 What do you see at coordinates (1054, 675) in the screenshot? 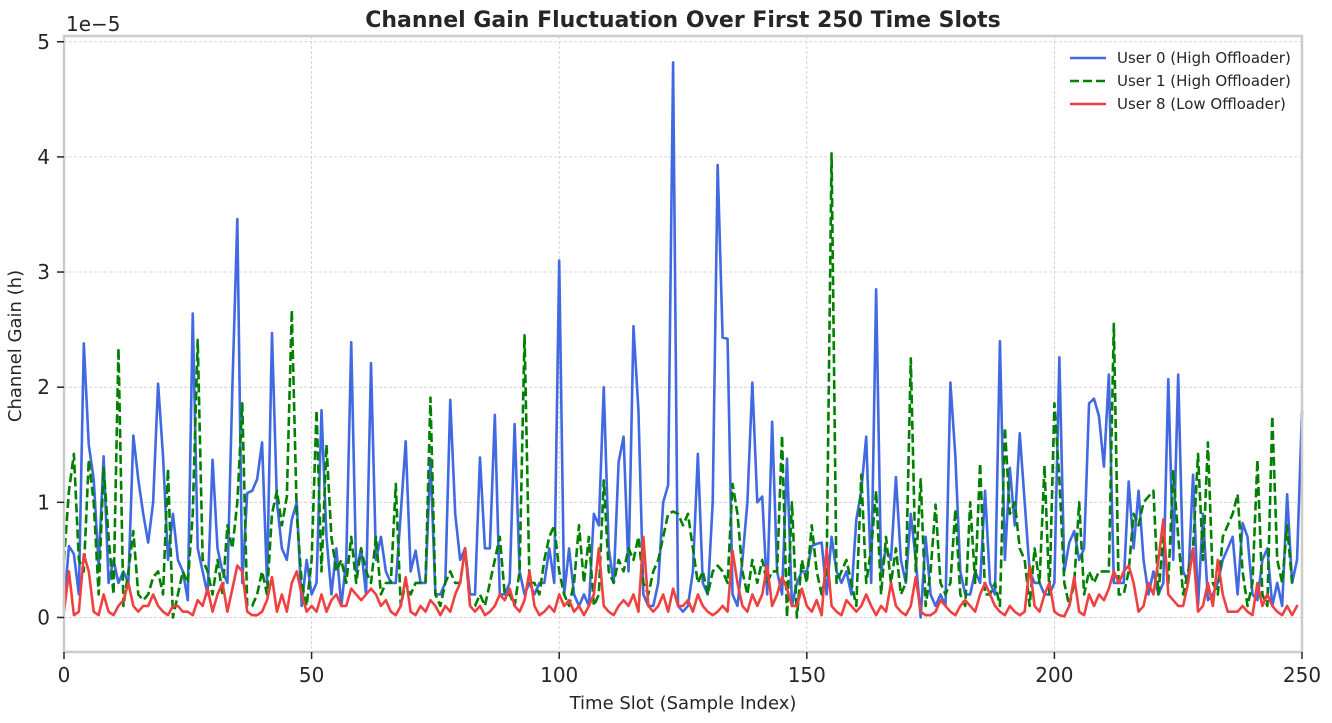
I see `x-tick-label: 200` at bounding box center [1054, 675].